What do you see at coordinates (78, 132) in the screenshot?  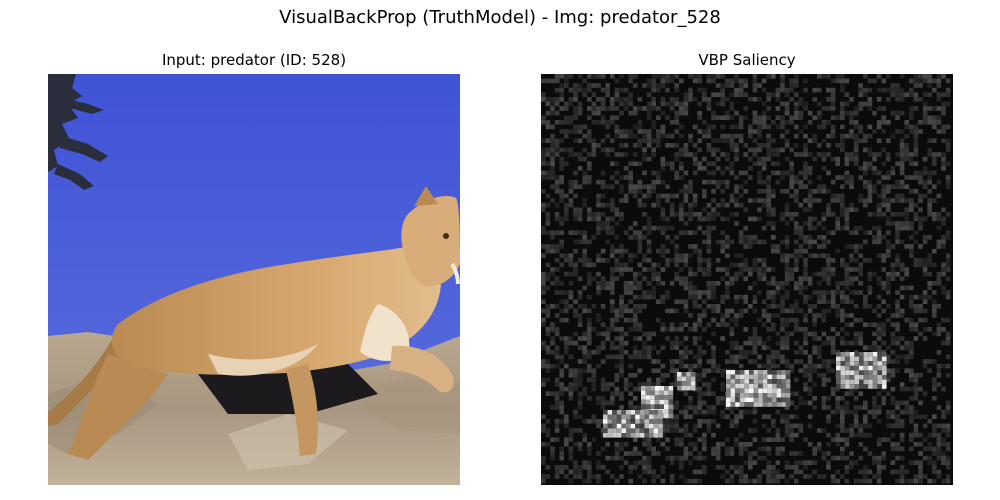 I see `tree-branches` at bounding box center [78, 132].